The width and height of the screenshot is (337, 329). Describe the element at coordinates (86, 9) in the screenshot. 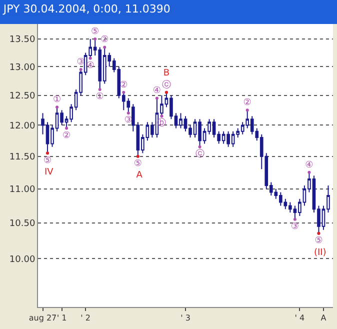

I see `chart-title: JPY 30.04.2004, 0:00, 11.0390` at that location.